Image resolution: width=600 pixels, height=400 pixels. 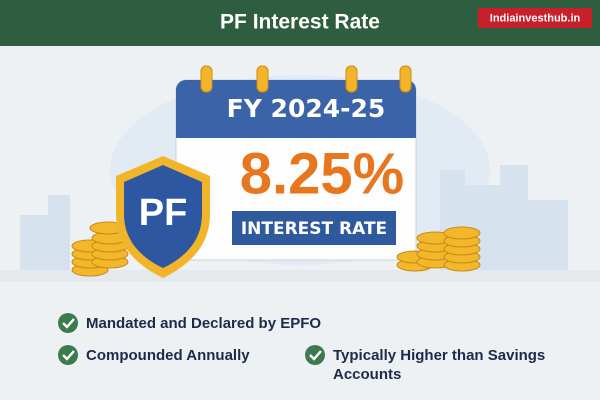 I want to click on title: PF Interest Rate, so click(x=300, y=22).